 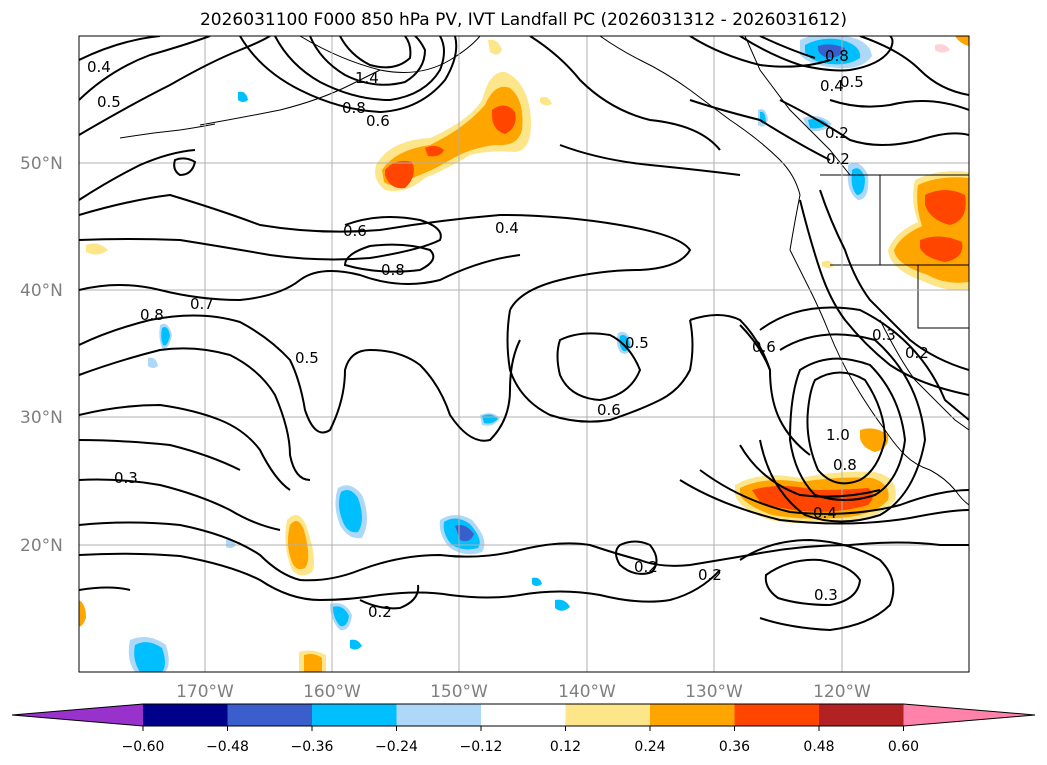 What do you see at coordinates (367, 78) in the screenshot?
I see `contour-label: 1.4` at bounding box center [367, 78].